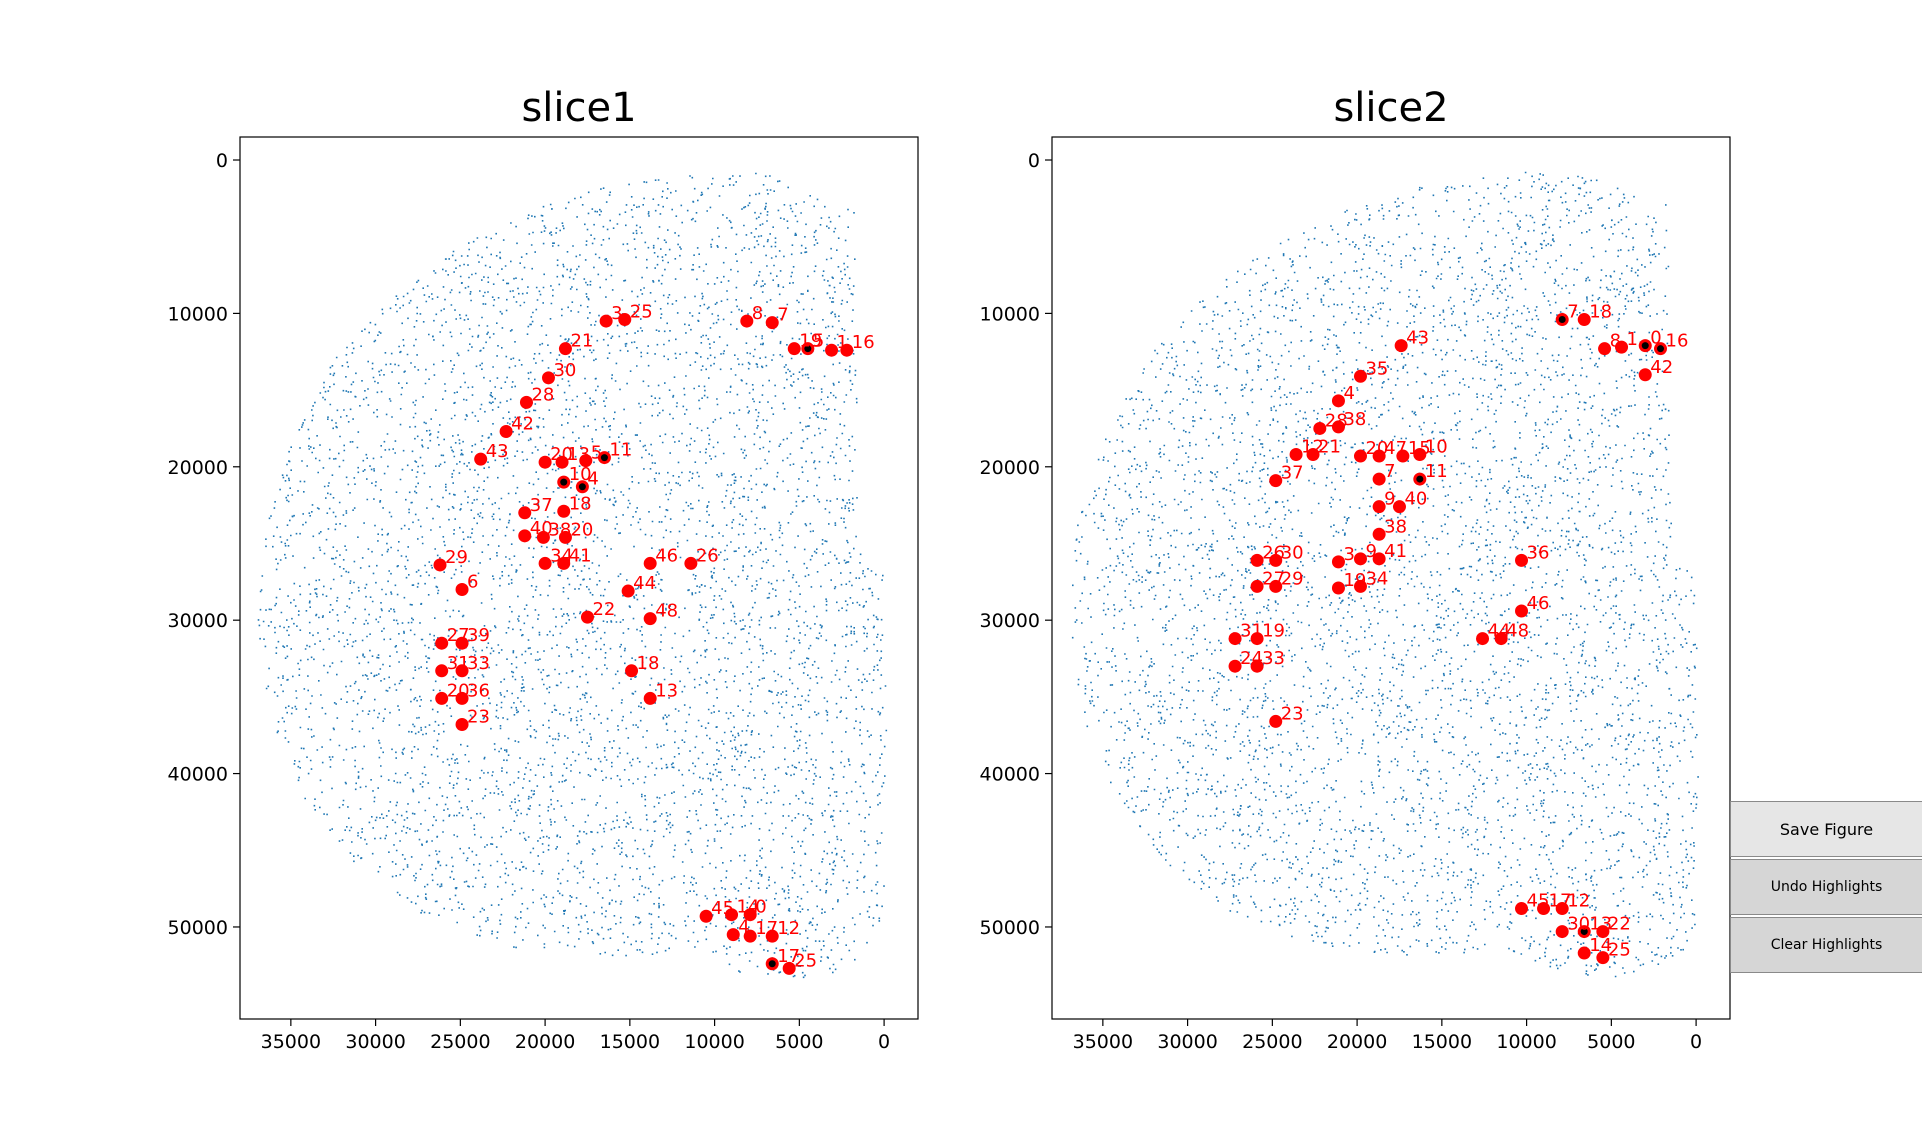  What do you see at coordinates (1826, 887) in the screenshot?
I see `undo-highlights-button: Undo Highlights` at bounding box center [1826, 887].